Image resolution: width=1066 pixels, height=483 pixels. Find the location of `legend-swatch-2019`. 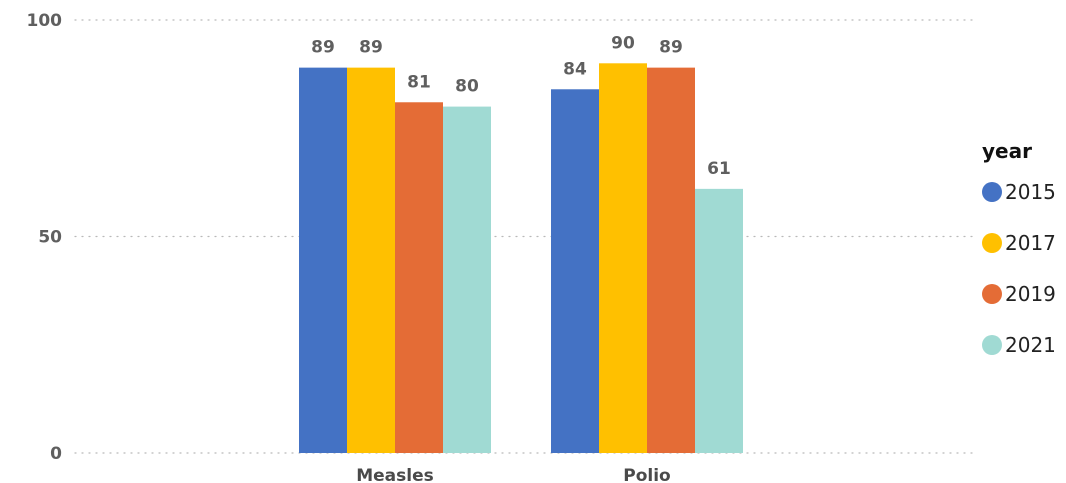

legend-swatch-2019 is located at coordinates (992, 294).